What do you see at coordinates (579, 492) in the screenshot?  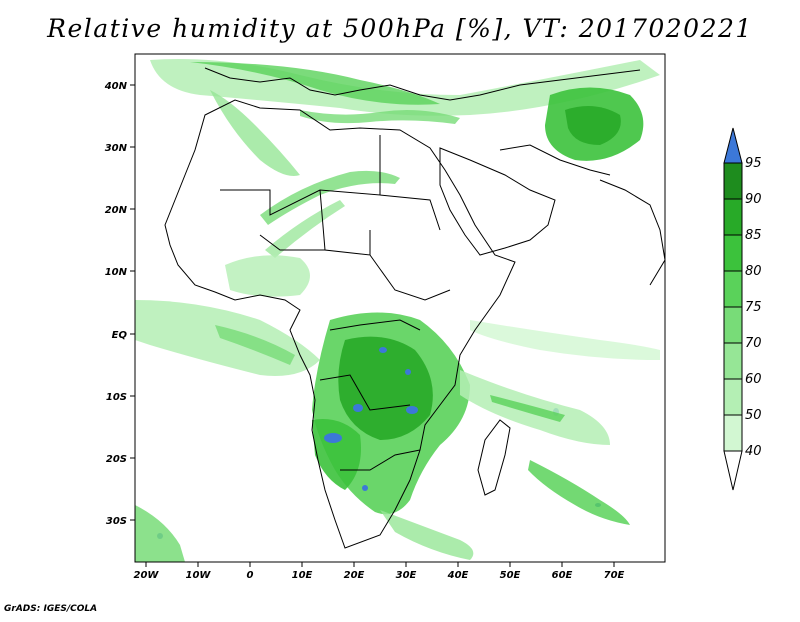 I see `humidity-area-madagascar-streak` at bounding box center [579, 492].